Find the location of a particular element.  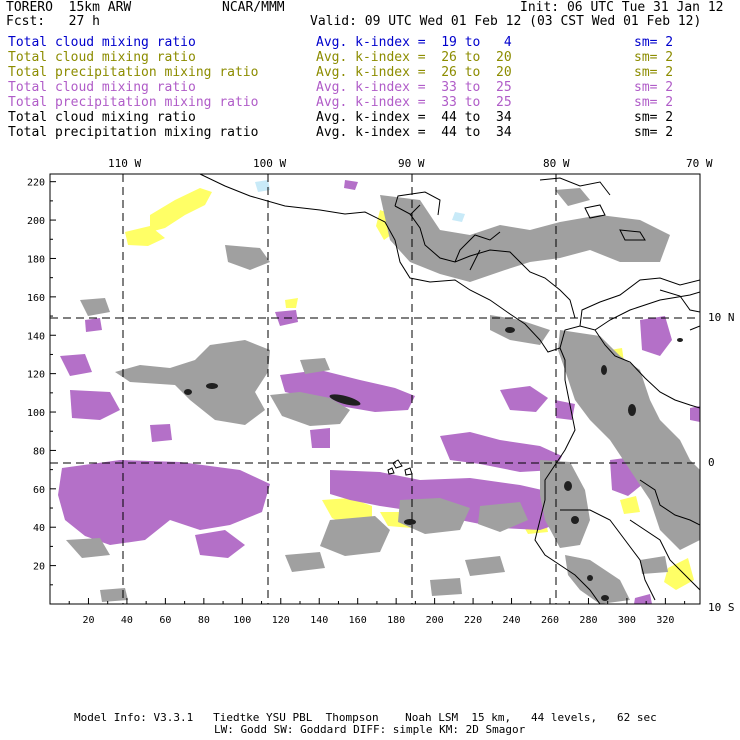

x-tick-label: 20 is located at coordinates (88, 620).